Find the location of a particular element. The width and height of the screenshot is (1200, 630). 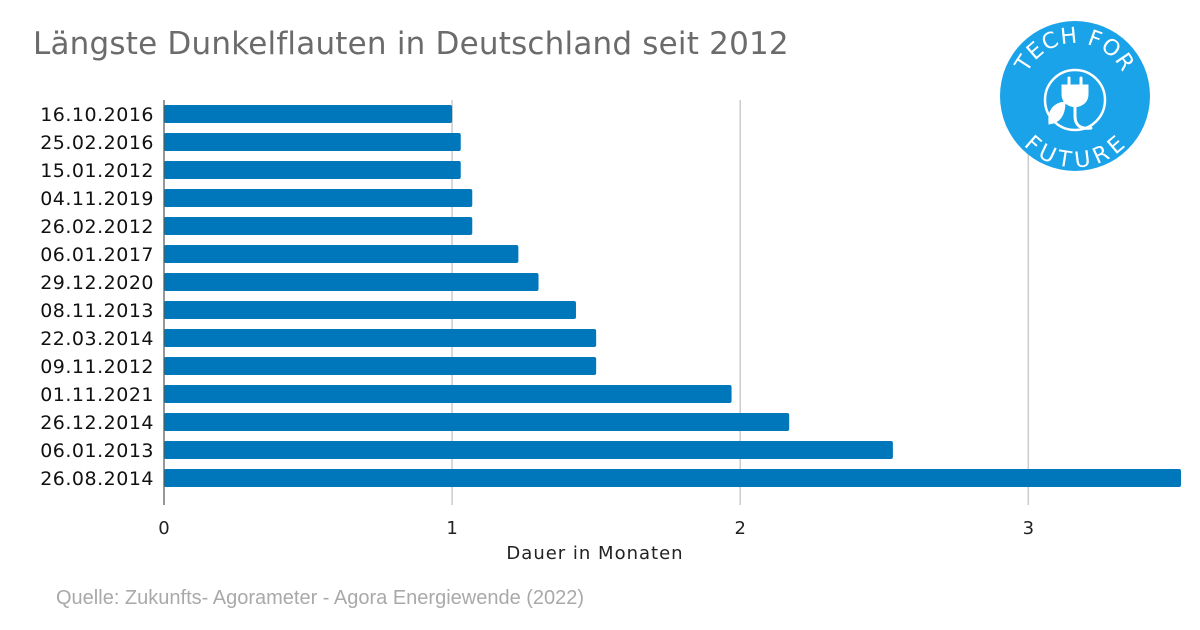

plug-leaf-icon is located at coordinates (1075, 100).